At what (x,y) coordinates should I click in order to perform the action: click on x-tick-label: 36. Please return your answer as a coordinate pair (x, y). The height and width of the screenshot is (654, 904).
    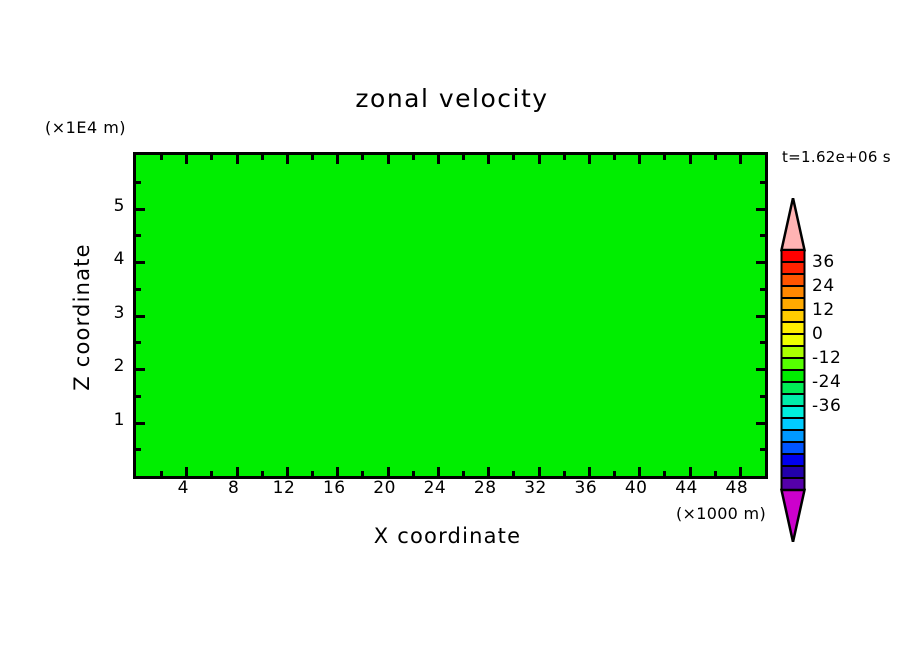
    Looking at the image, I should click on (586, 488).